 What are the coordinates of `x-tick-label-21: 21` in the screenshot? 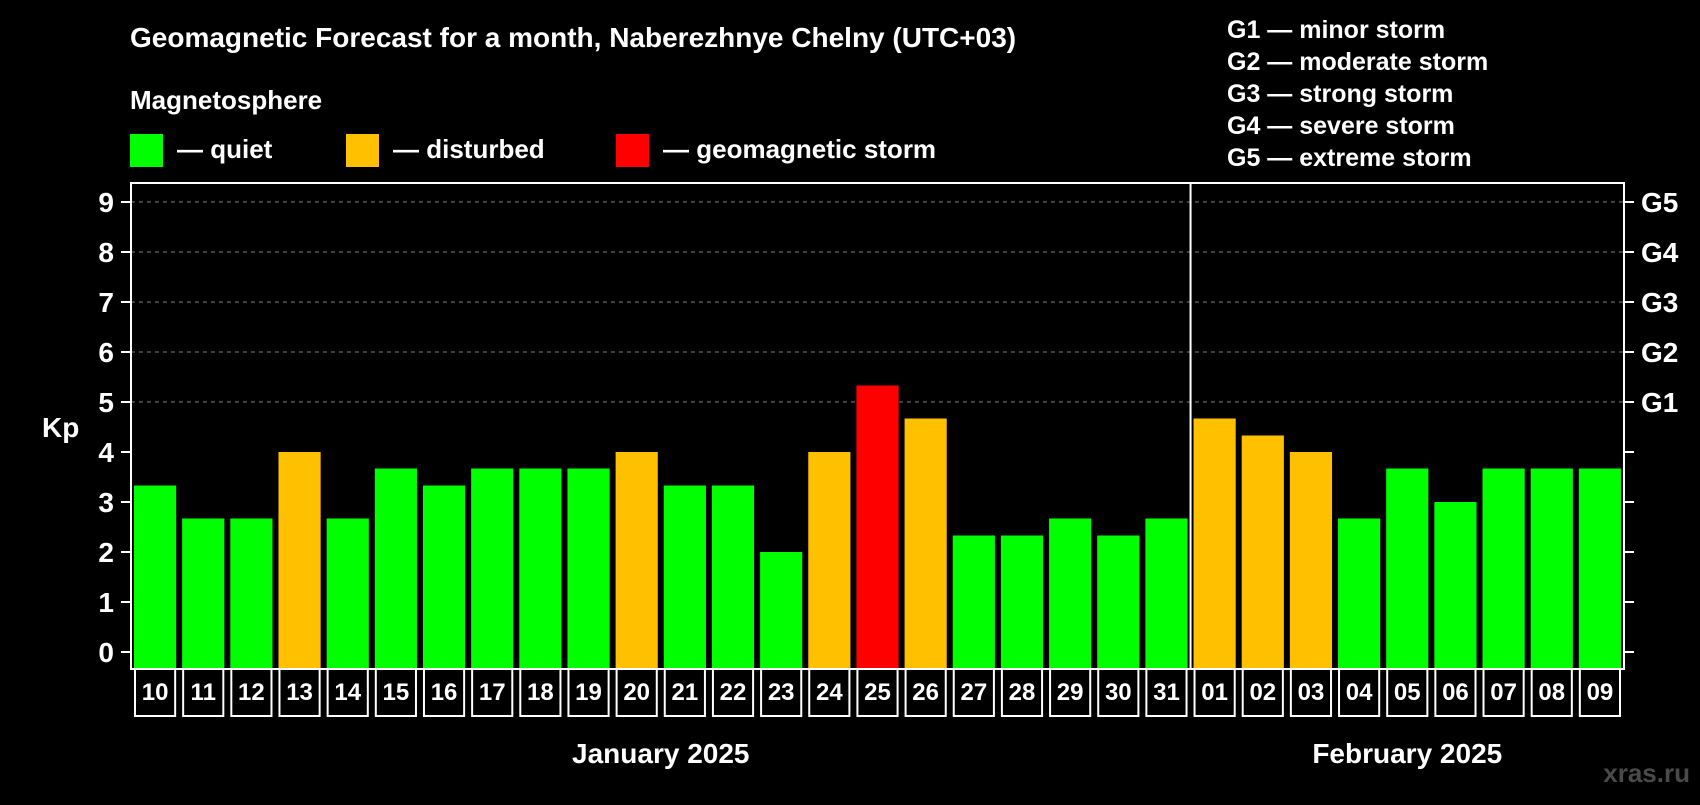 It's located at (685, 692).